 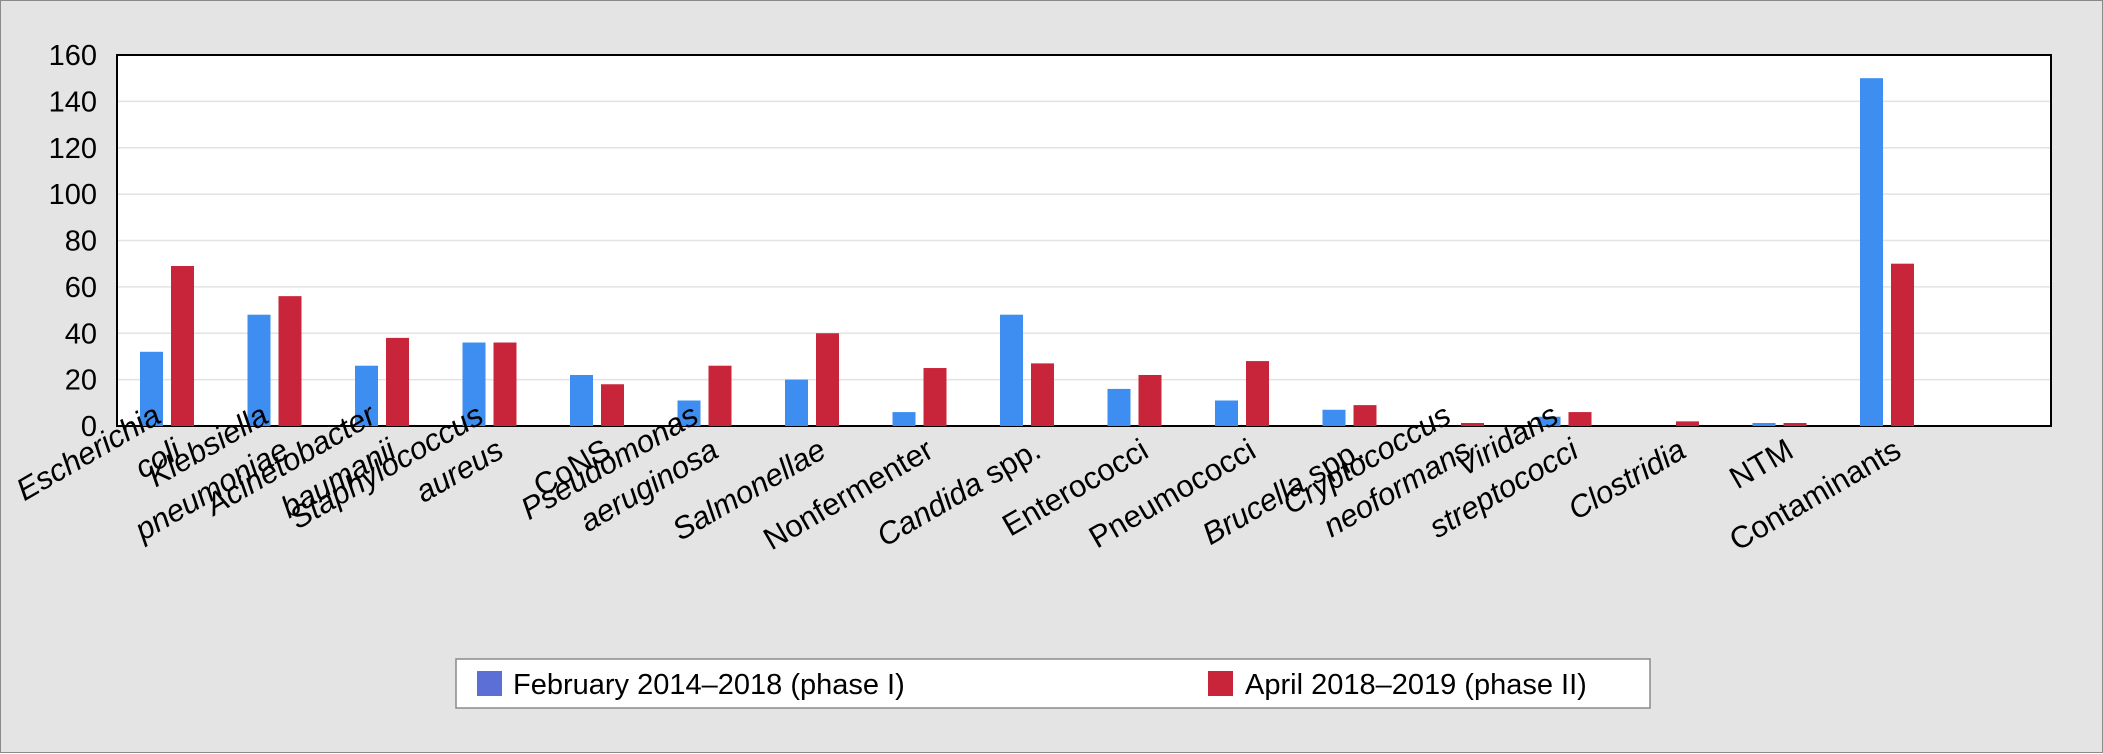 I want to click on x-tick-label-part: NTM, so click(x=1761, y=464).